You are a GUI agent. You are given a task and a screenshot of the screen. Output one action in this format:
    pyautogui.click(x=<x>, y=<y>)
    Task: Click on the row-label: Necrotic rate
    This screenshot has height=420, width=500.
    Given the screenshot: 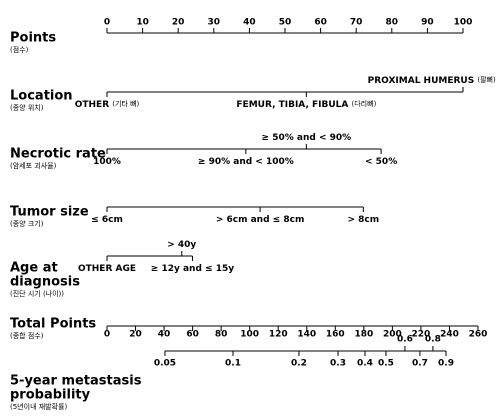 What is the action you would take?
    pyautogui.click(x=58, y=154)
    